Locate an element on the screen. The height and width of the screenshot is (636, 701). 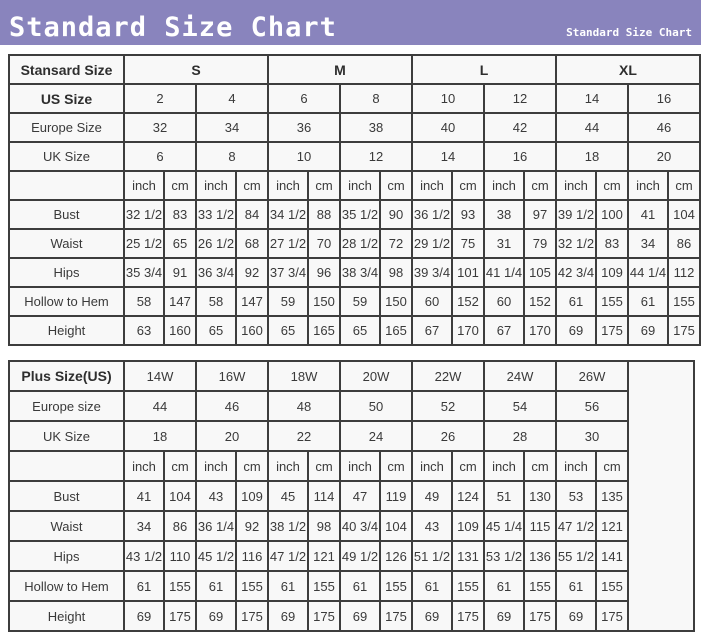
measurement-value: 109 is located at coordinates (612, 272).